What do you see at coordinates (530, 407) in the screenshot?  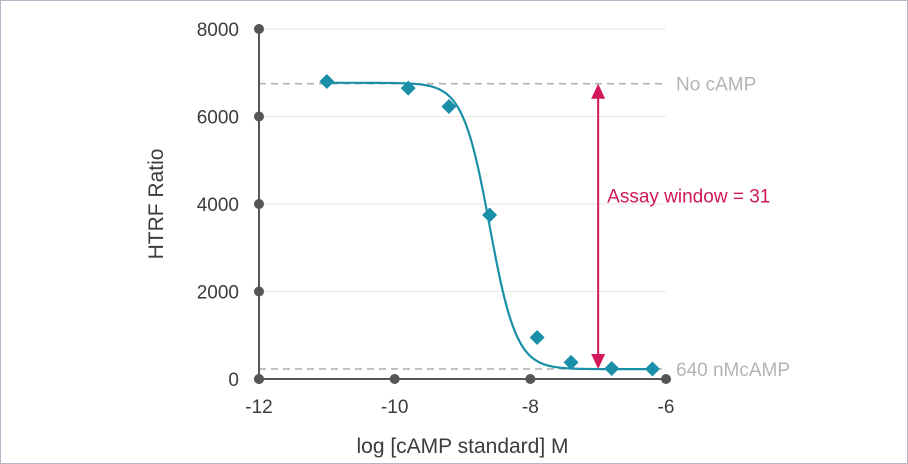 I see `x-tick-label: -8` at bounding box center [530, 407].